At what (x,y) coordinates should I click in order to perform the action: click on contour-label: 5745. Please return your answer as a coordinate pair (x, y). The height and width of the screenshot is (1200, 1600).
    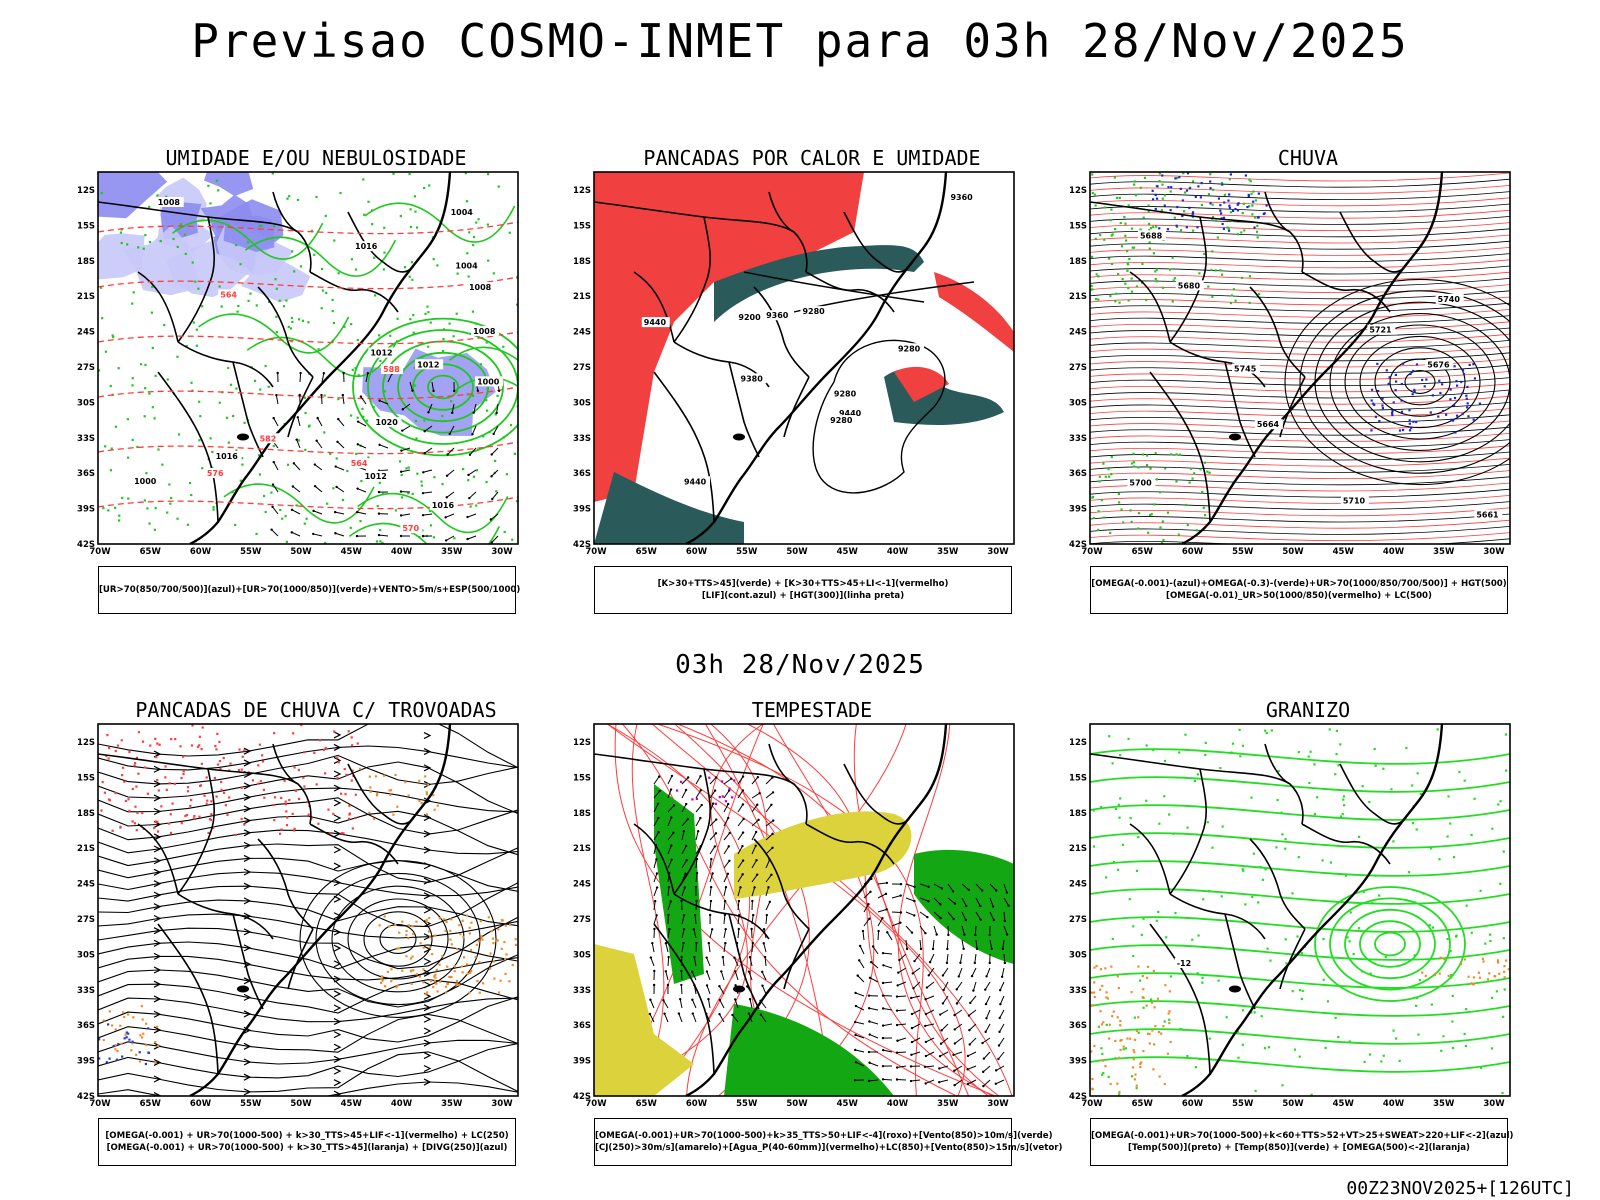
    Looking at the image, I should click on (1245, 369).